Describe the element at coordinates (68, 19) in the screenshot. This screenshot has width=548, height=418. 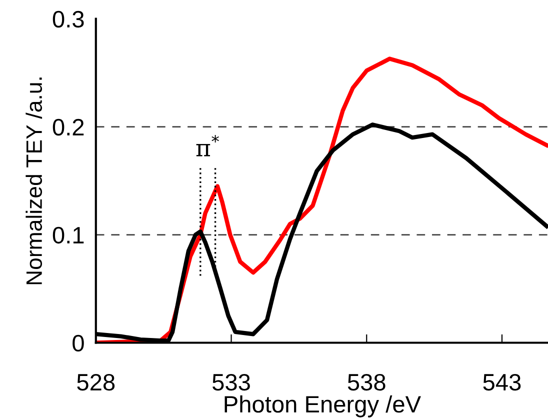
I see `y-tick-label: 0.3` at that location.